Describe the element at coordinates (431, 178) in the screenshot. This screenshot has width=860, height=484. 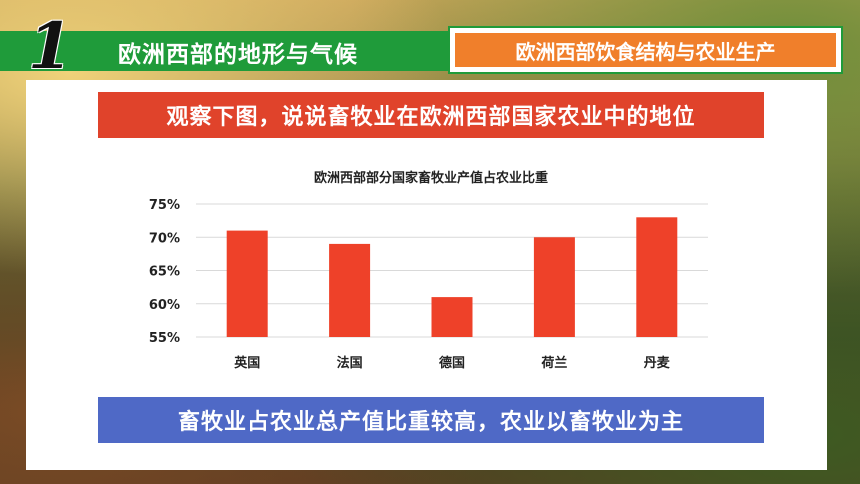
I see `chart-title: 欧洲西部部分国家畜牧业产值占农业比重` at that location.